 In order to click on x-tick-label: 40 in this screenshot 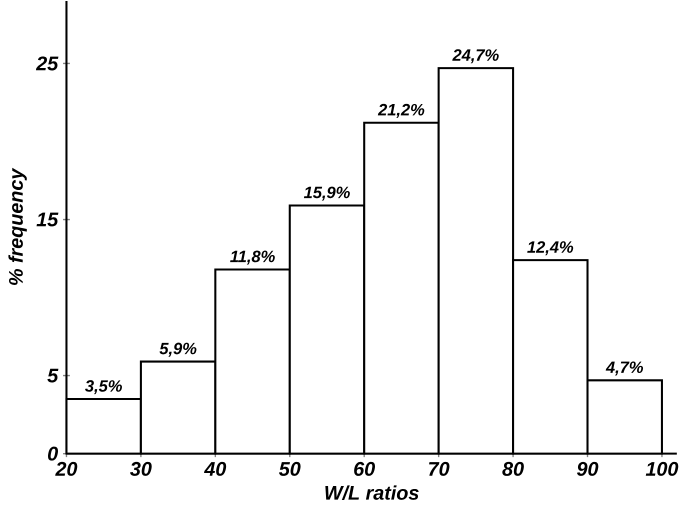, I will do `click(215, 469)`.